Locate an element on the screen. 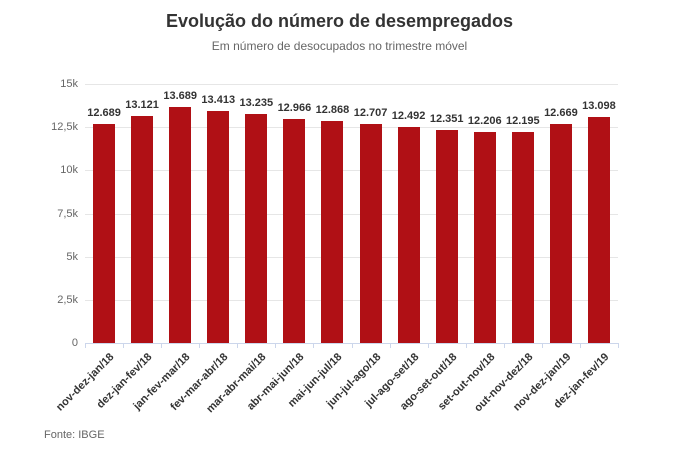 The image size is (679, 461). y-axis-label: 15k is located at coordinates (69, 84).